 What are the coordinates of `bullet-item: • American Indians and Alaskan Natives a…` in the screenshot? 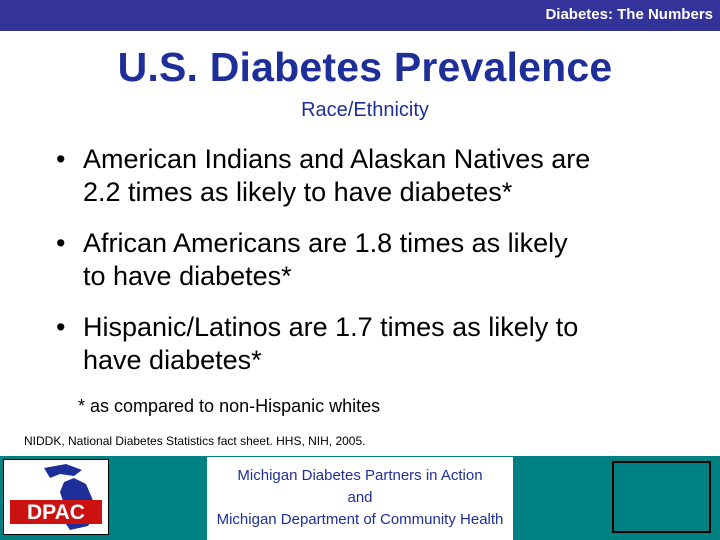 It's located at (381, 176).